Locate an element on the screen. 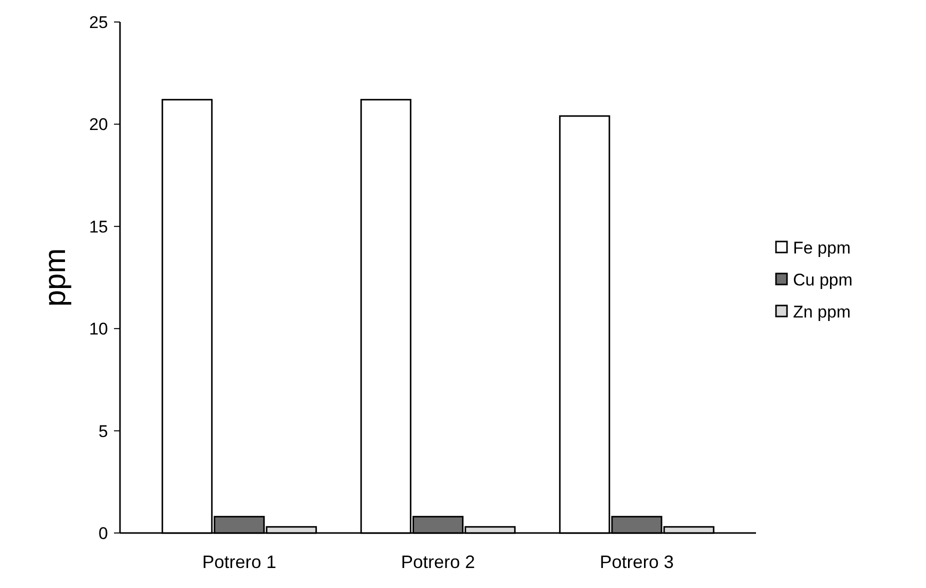 The height and width of the screenshot is (588, 926). x-tick-label: Potrero 2 is located at coordinates (438, 562).